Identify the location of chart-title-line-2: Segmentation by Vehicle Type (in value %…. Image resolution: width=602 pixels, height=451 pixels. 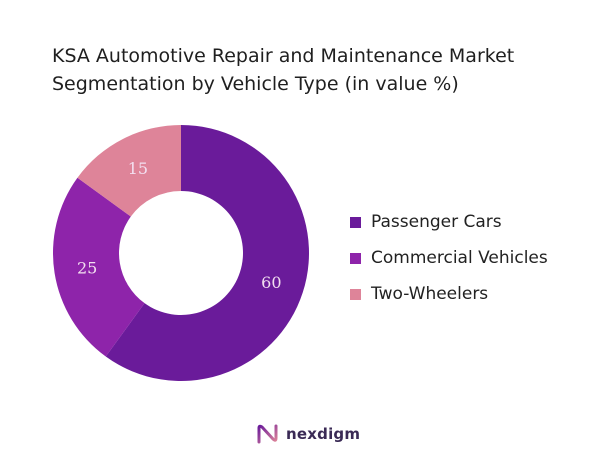
(255, 84).